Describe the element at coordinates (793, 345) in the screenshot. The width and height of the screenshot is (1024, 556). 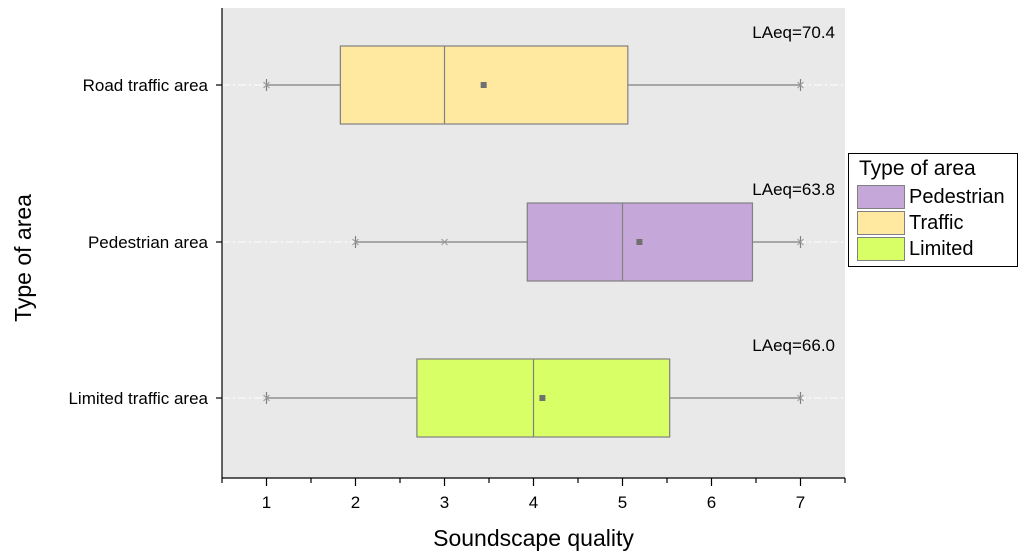
I see `annotation-label: LAeq=66.0` at that location.